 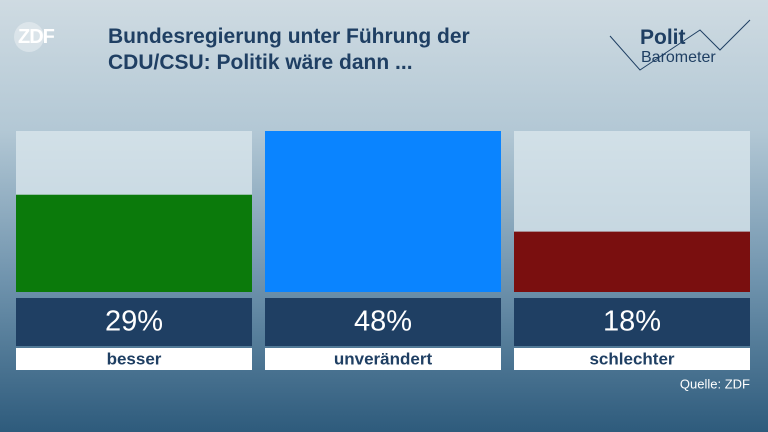 I want to click on logo: ZDF, so click(x=36, y=37).